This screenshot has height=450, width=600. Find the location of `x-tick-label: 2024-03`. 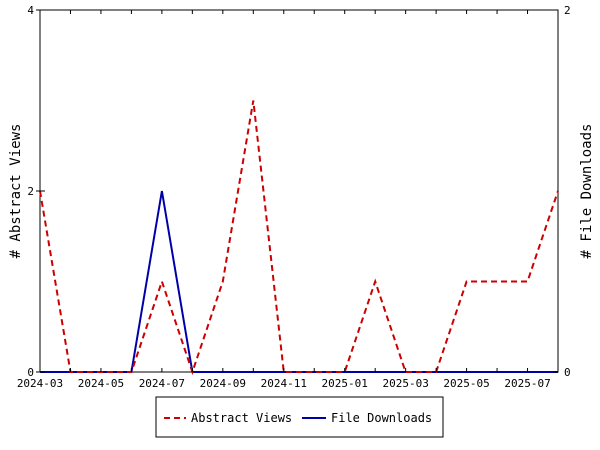

x-tick-label: 2024-03 is located at coordinates (40, 383).